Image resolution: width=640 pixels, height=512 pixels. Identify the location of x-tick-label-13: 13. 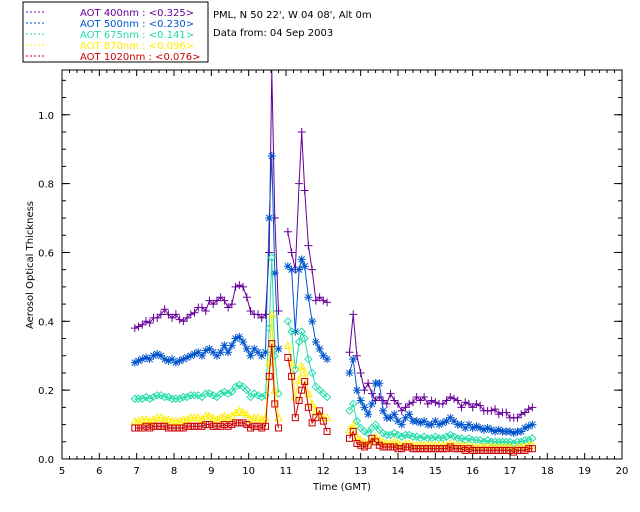
(360, 471).